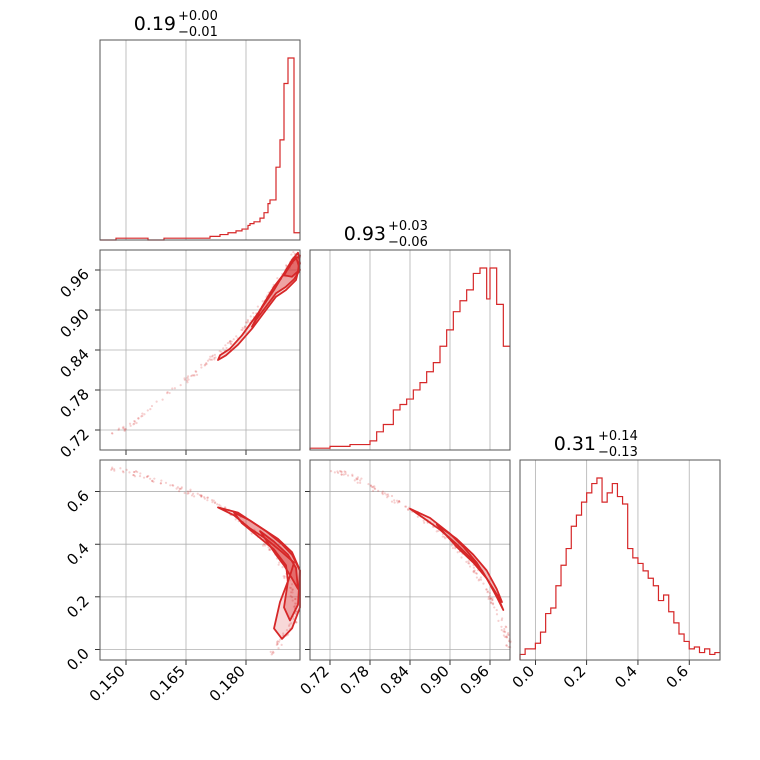 The width and height of the screenshot is (760, 760). What do you see at coordinates (74, 403) in the screenshot?
I see `y-tick-label: 0.78` at bounding box center [74, 403].